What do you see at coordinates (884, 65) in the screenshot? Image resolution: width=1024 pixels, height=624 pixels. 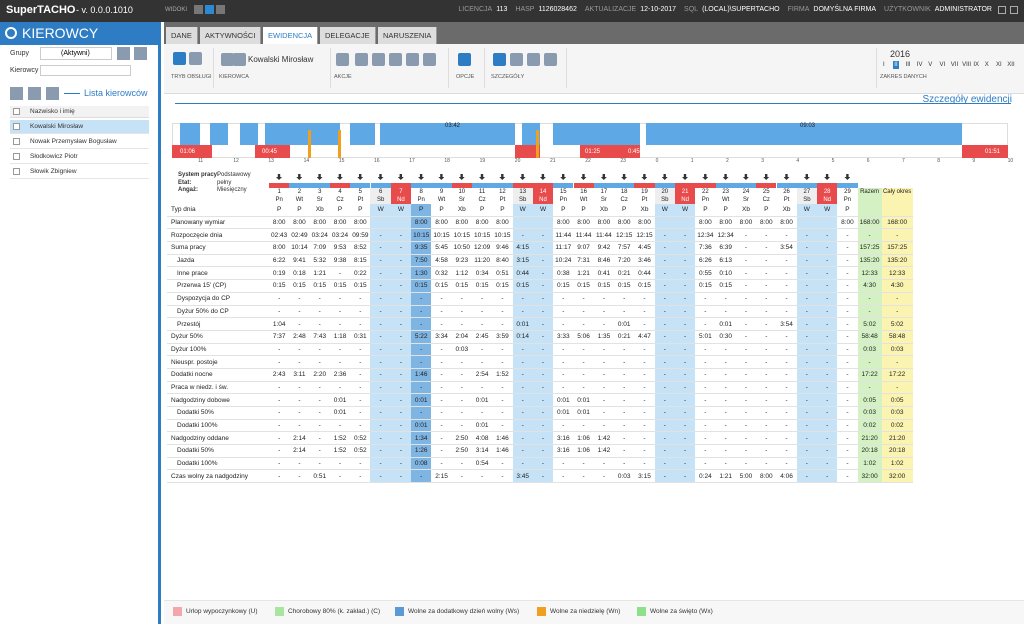 I see `month: I` at bounding box center [884, 65].